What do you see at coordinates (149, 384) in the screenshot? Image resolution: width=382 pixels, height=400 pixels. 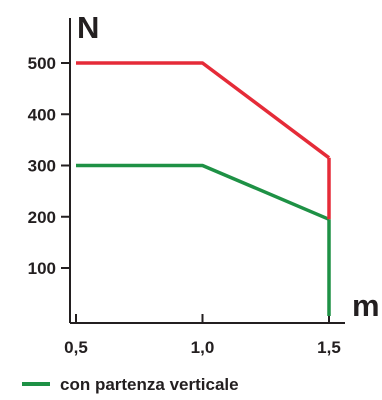 I see `legend-label: con partenza verticale` at bounding box center [149, 384].